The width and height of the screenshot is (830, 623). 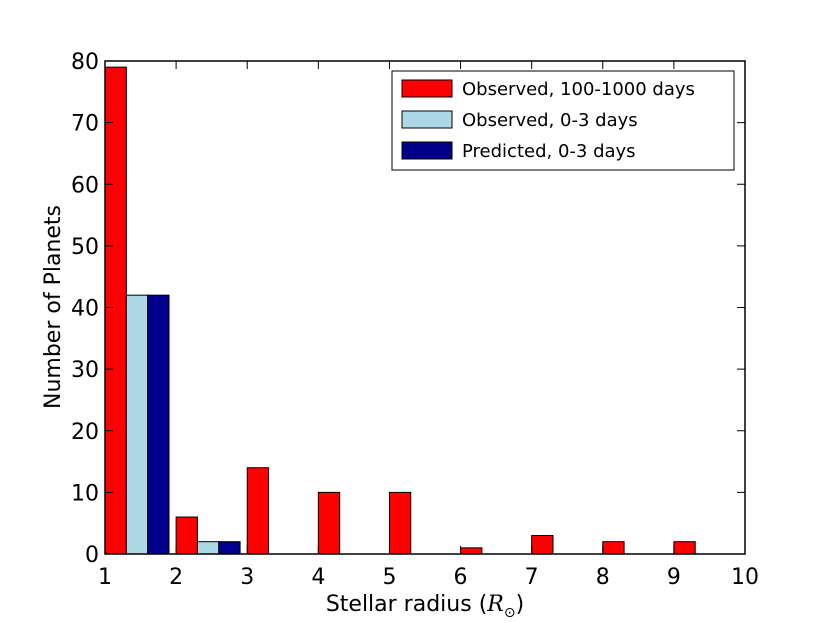 I want to click on x-tick-label-0: 1, so click(x=105, y=577).